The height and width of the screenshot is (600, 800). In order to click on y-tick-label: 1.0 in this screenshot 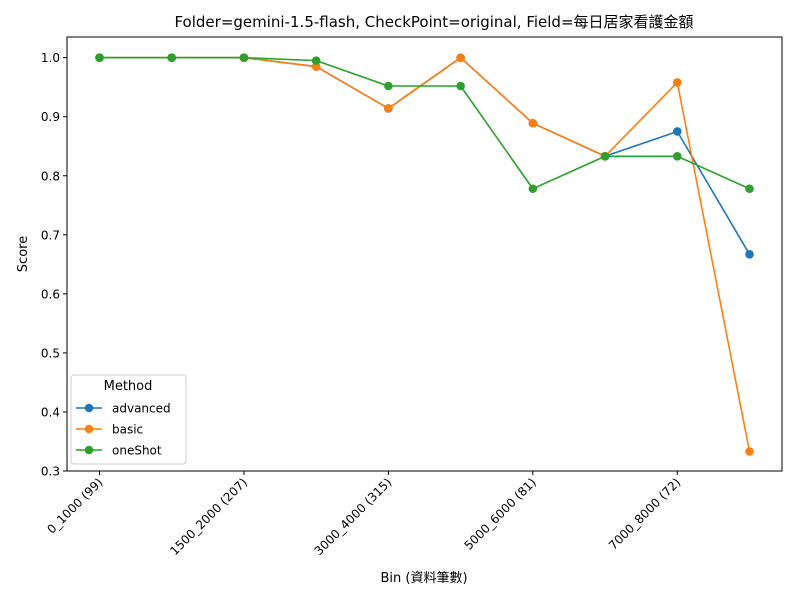, I will do `click(50, 58)`.